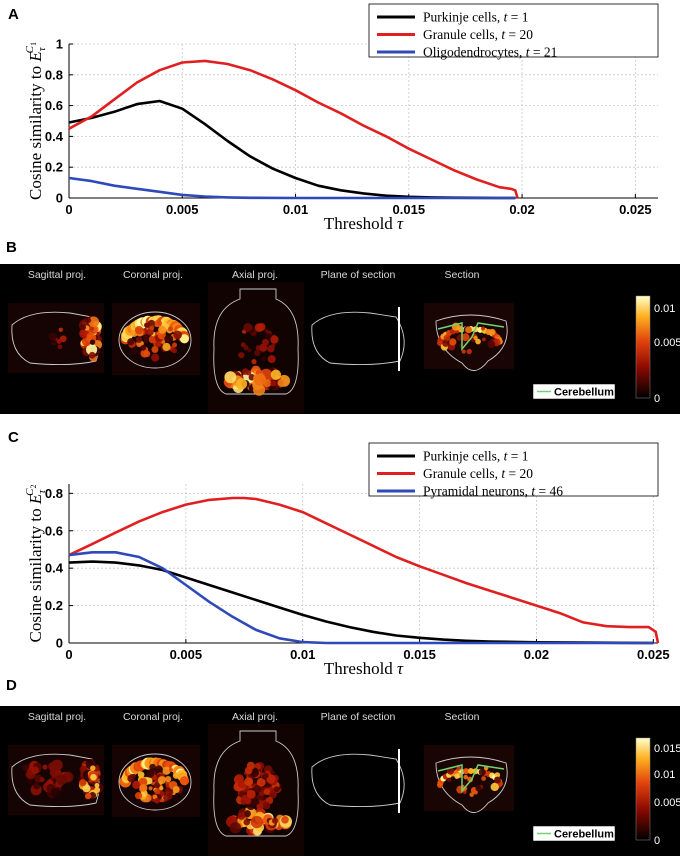 The image size is (680, 862). I want to click on colorbar-tick-label: 0, so click(657, 841).